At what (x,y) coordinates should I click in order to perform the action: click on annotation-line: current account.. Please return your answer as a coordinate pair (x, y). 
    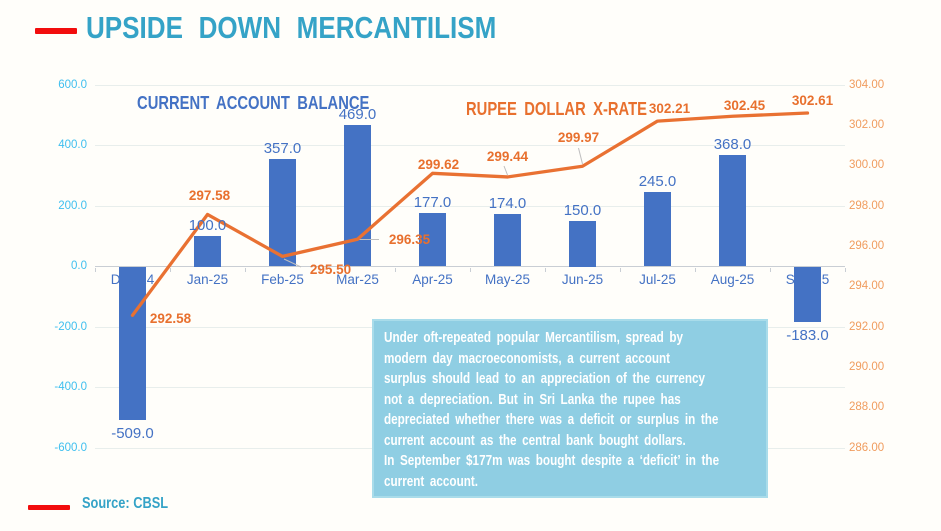
    Looking at the image, I should click on (431, 481).